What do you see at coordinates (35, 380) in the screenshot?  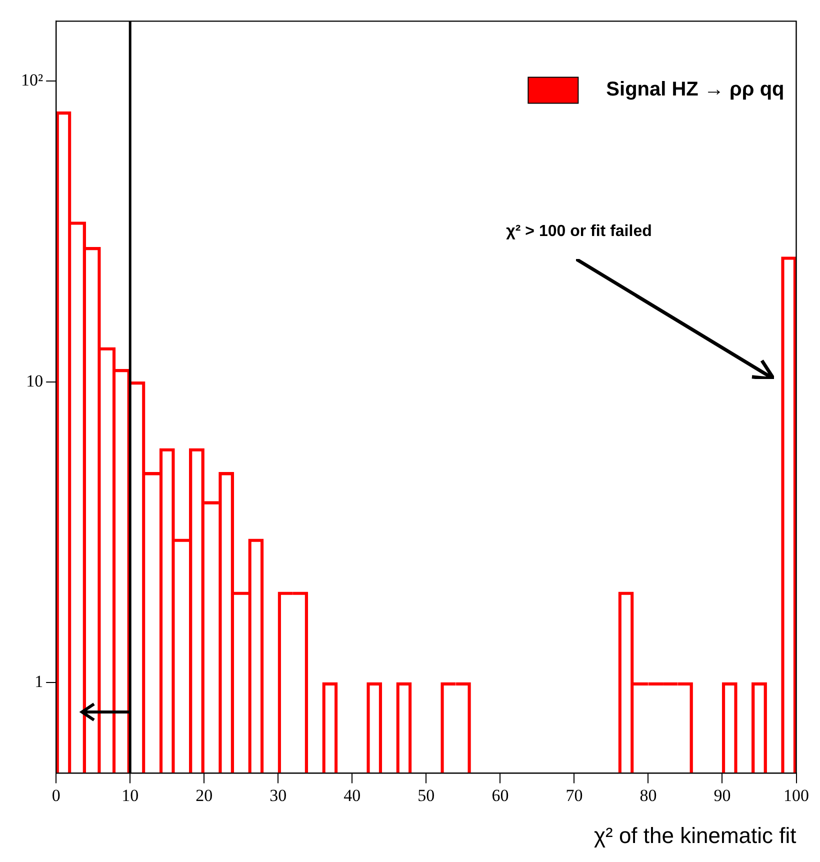 I see `y-tick-label: 10` at bounding box center [35, 380].